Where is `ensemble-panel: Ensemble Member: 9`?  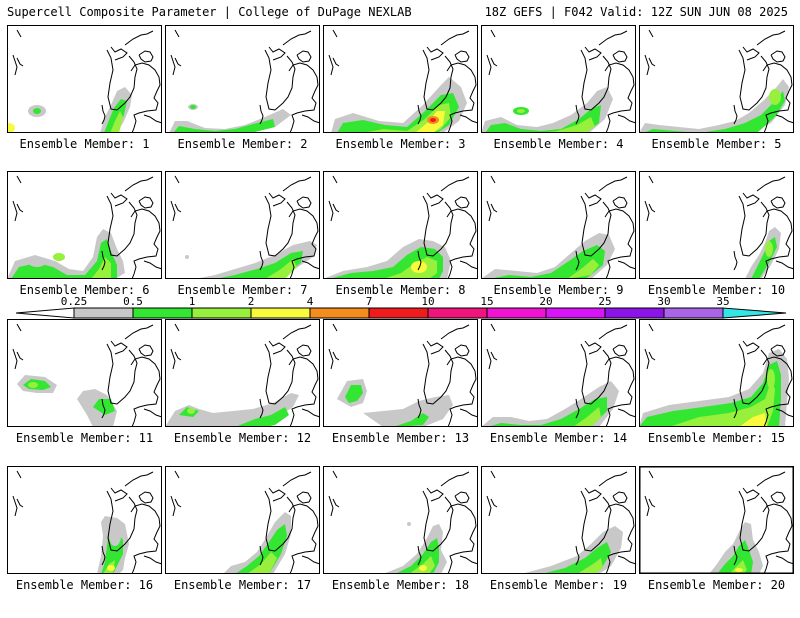
ensemble-panel: Ensemble Member: 9 is located at coordinates (558, 247).